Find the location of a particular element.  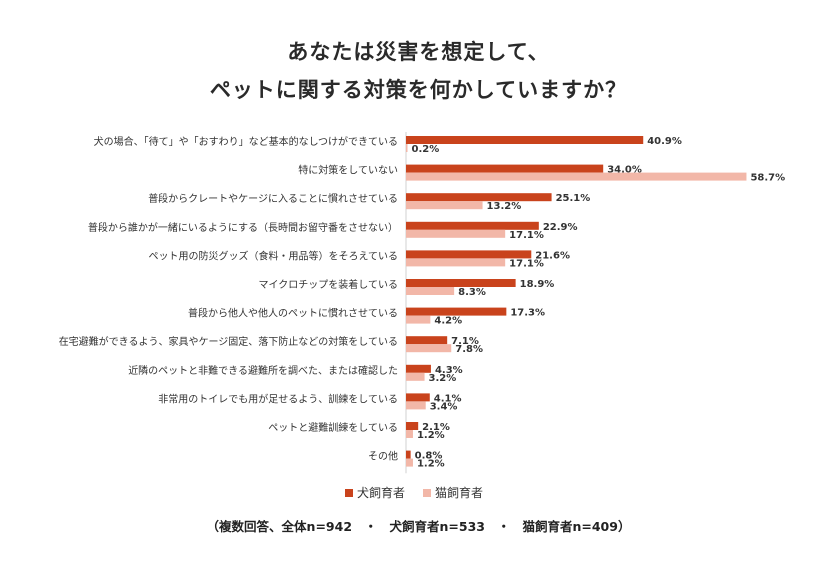

value-label-dog: 7.1% is located at coordinates (465, 341).